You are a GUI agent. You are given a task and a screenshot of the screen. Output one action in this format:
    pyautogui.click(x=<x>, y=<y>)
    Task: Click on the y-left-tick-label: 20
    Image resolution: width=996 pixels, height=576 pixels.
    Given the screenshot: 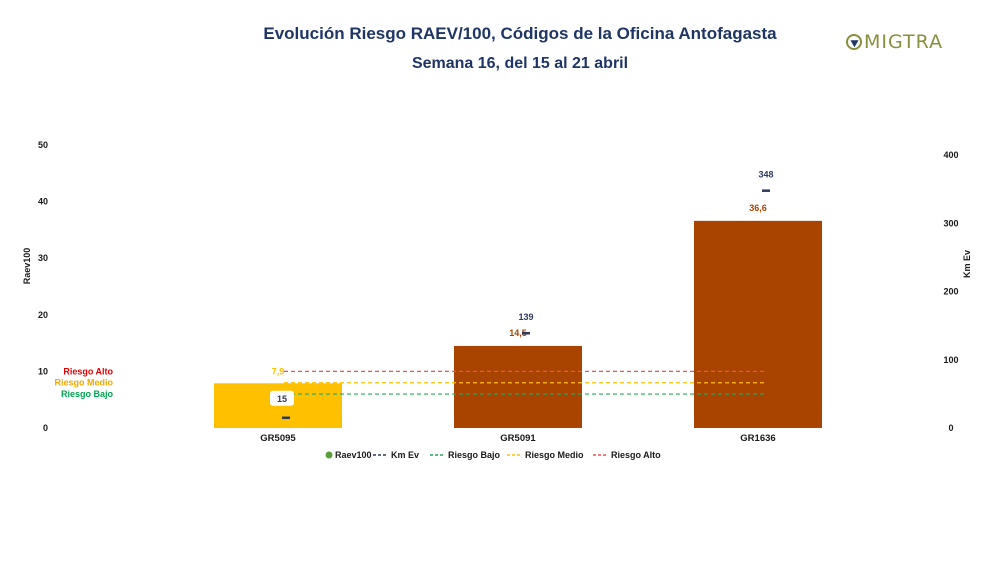 What is the action you would take?
    pyautogui.click(x=43, y=315)
    